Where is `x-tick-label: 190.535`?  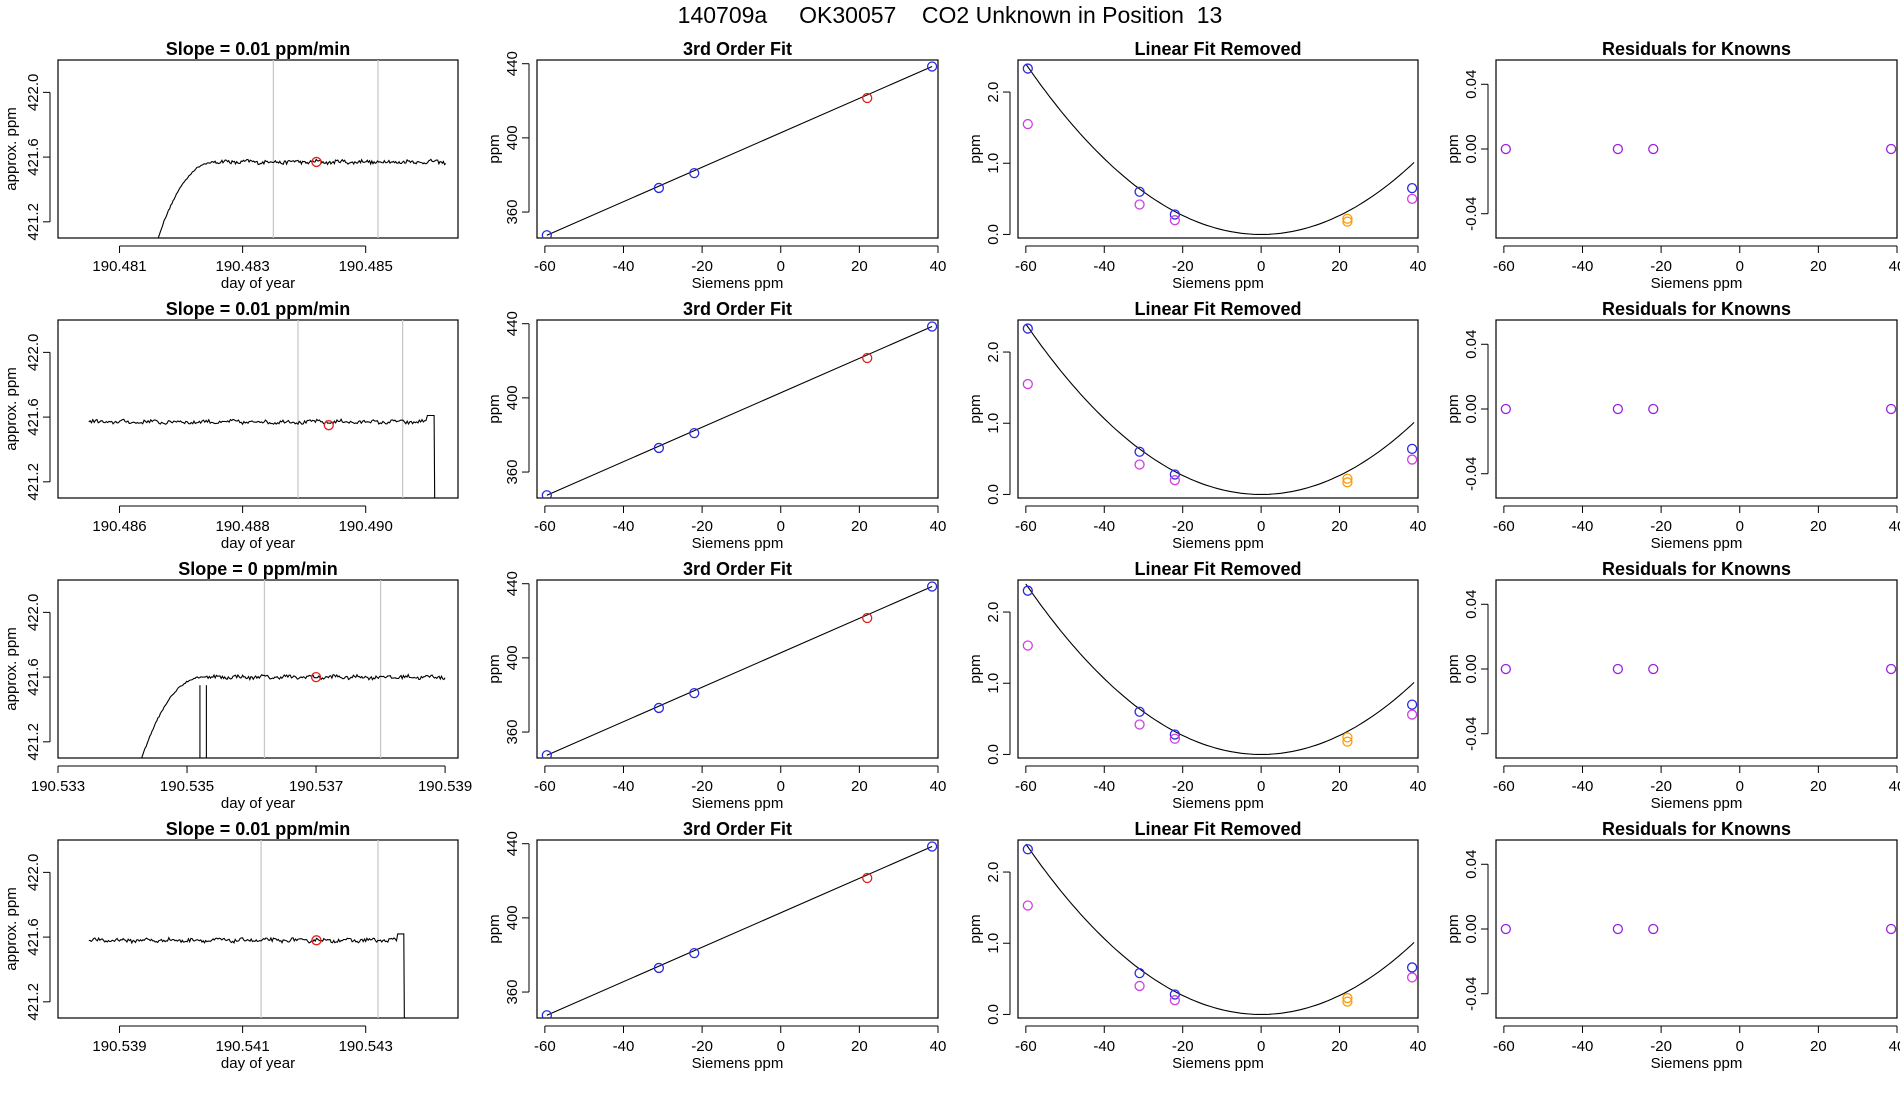 x-tick-label: 190.535 is located at coordinates (187, 786).